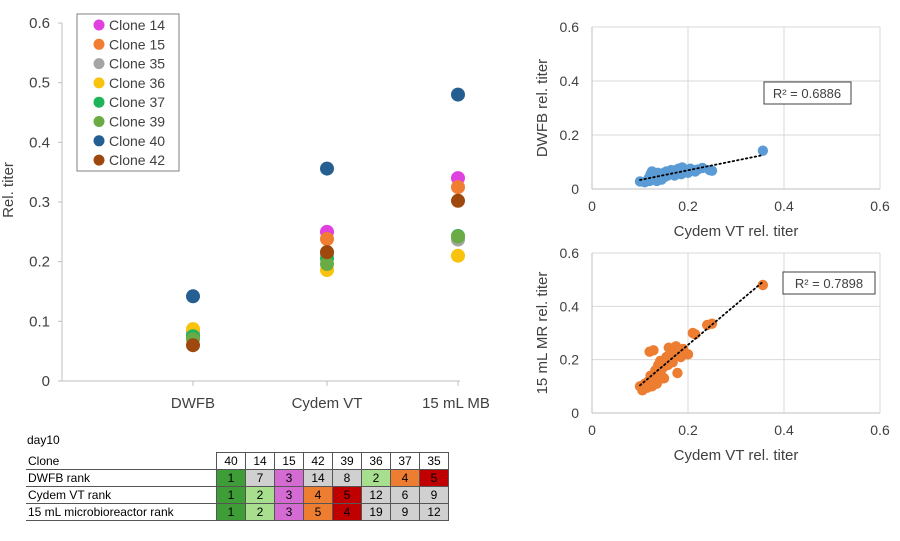 The width and height of the screenshot is (900, 541). I want to click on legend-label: Clone 35, so click(137, 64).